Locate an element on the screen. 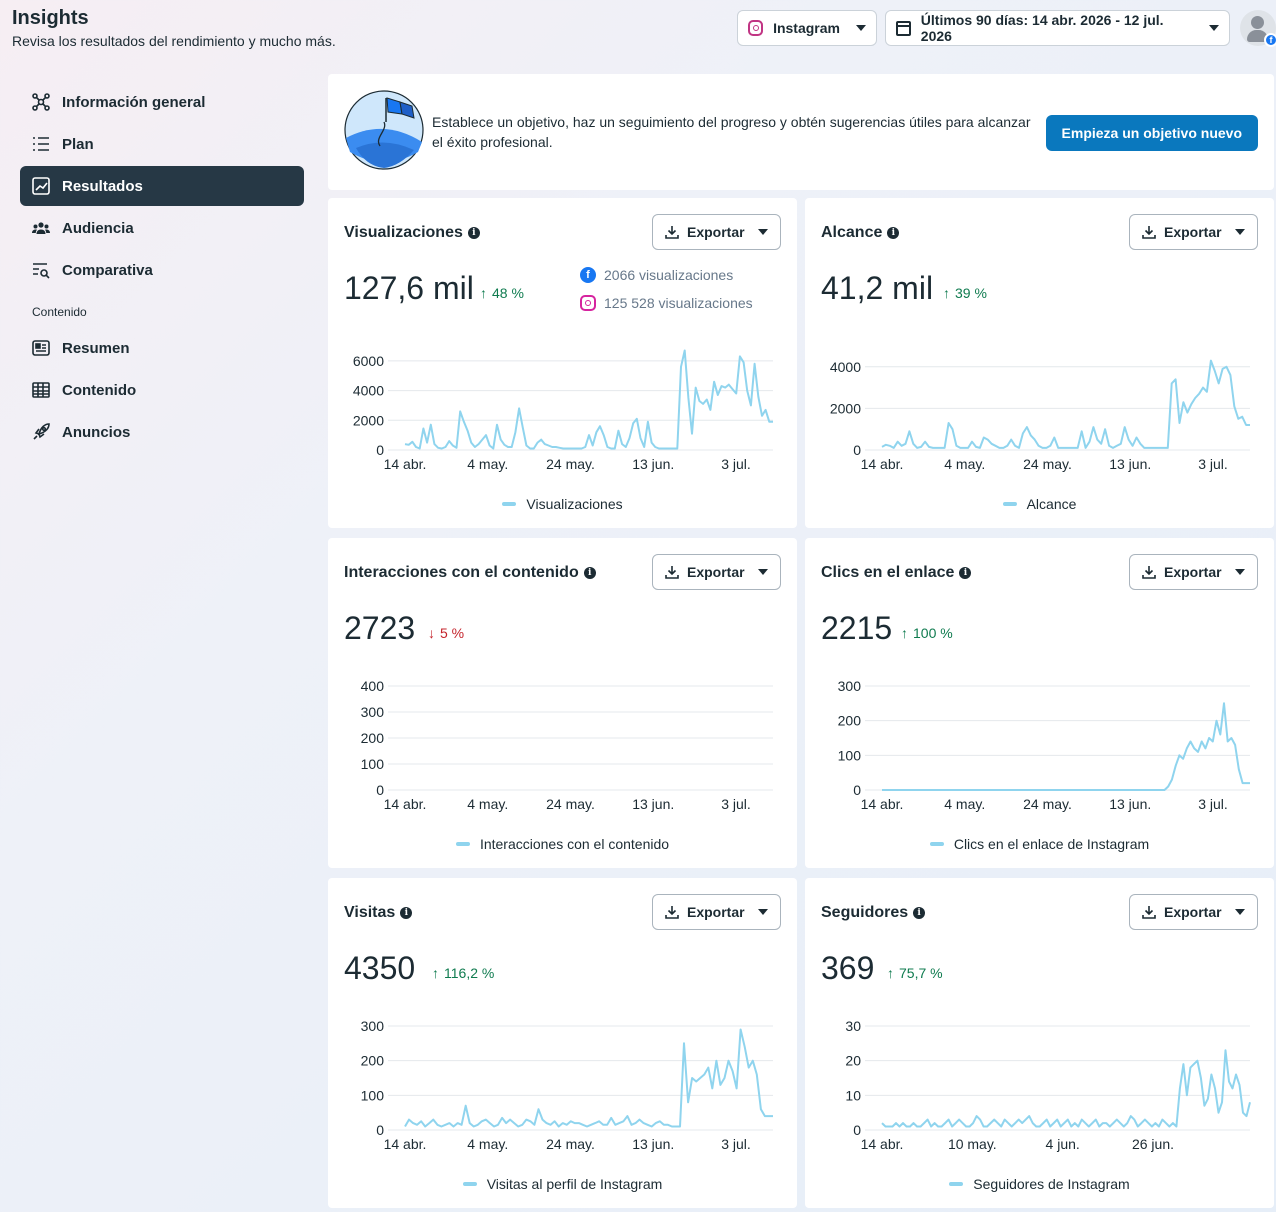 This screenshot has width=1276, height=1212. sidebar-item-ads: Anuncios is located at coordinates (162, 432).